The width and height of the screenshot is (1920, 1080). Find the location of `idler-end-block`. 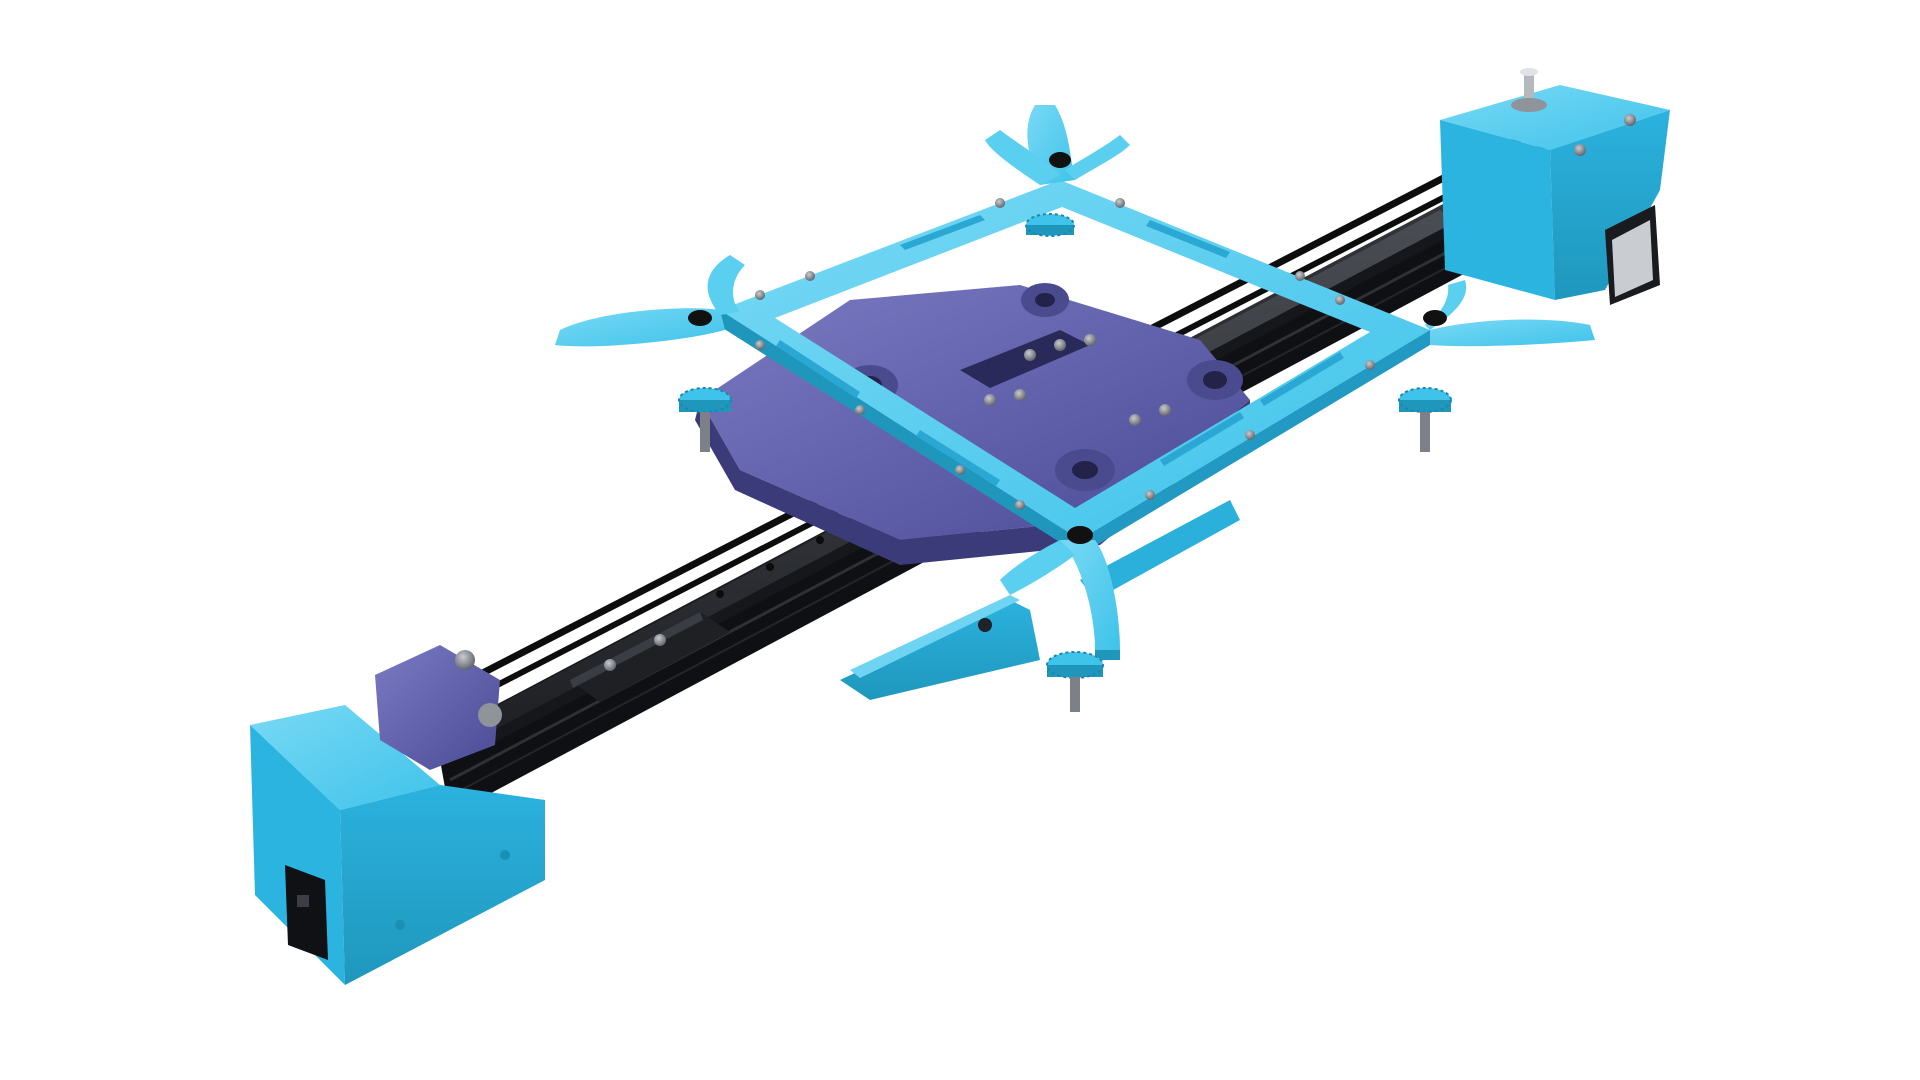

idler-end-block is located at coordinates (397, 845).